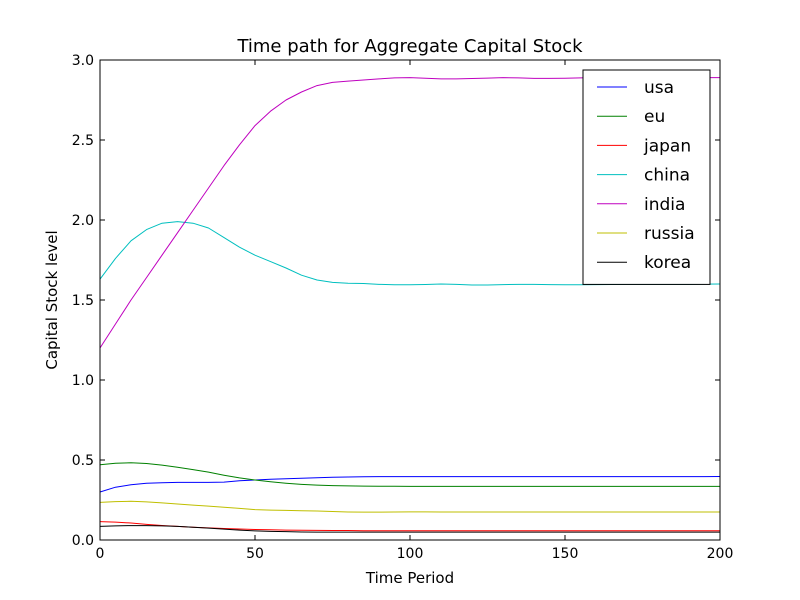  Describe the element at coordinates (409, 506) in the screenshot. I see `series-line-russia` at that location.